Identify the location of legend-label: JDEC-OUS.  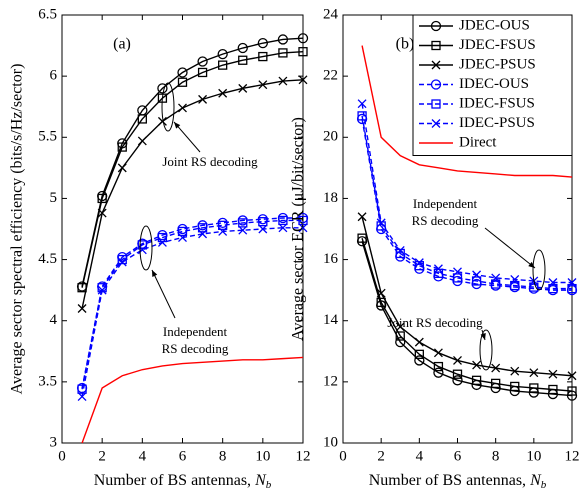
(494, 25).